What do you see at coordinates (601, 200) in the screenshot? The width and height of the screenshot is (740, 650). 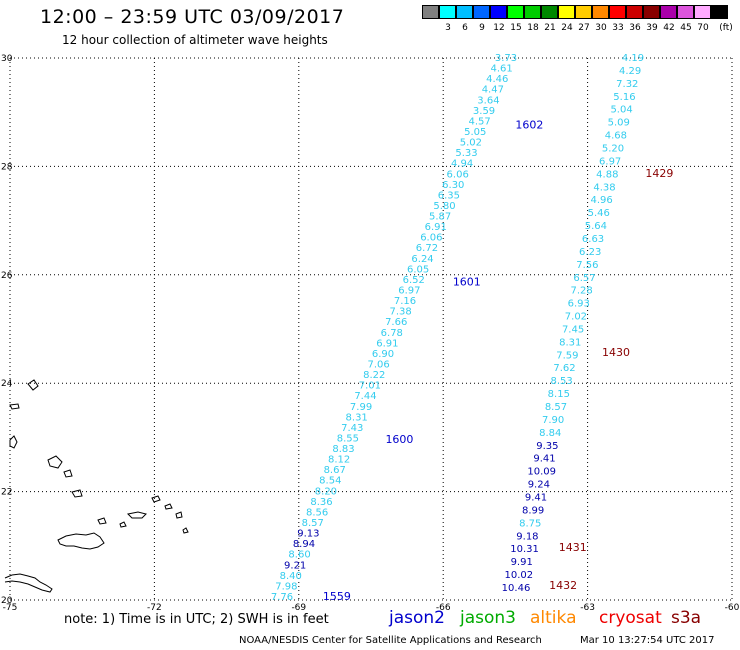 I see `wave-height-value: 4.96` at bounding box center [601, 200].